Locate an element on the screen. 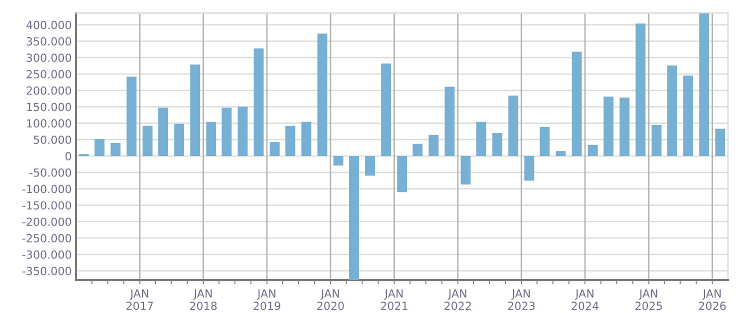  y-tick-label: -250.000 is located at coordinates (47, 238).